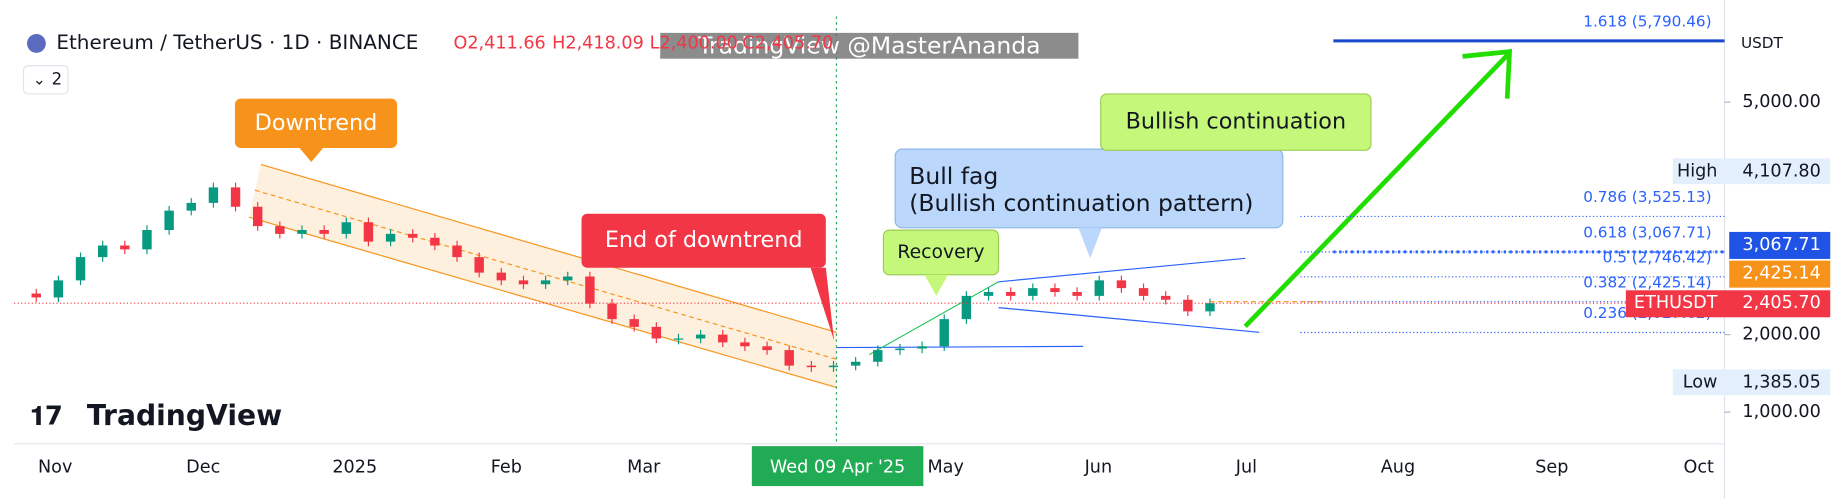 This screenshot has width=1842, height=499. What do you see at coordinates (1657, 257) in the screenshot?
I see `fib-label: 0.5 (2,746.42)` at bounding box center [1657, 257].